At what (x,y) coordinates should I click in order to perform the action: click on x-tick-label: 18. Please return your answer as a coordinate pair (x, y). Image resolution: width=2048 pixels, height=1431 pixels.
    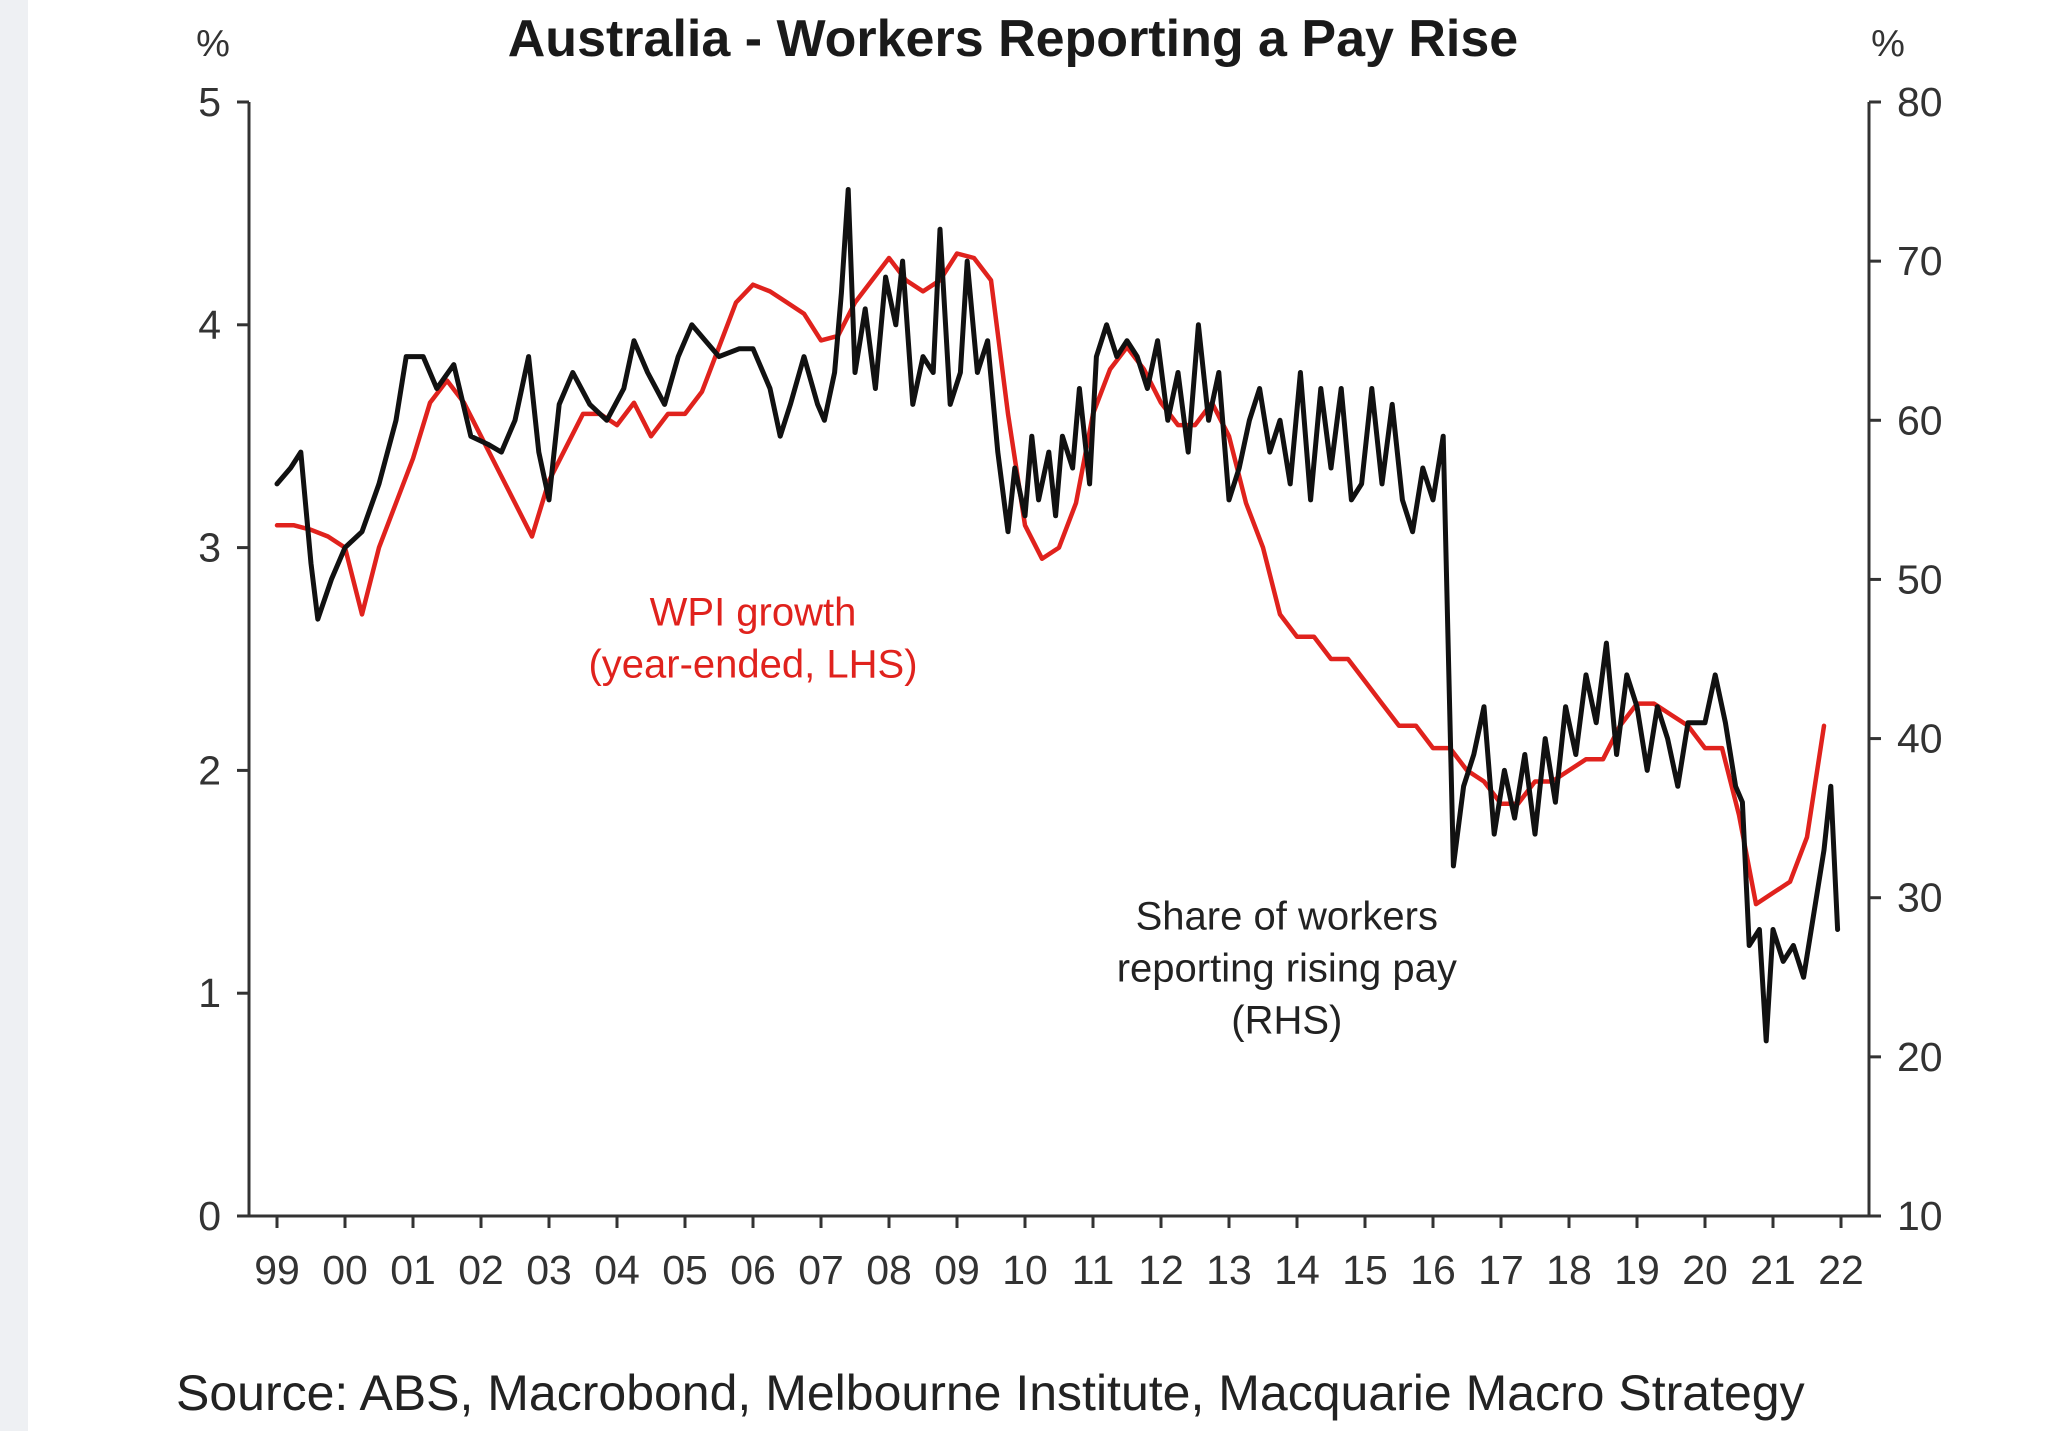
    Looking at the image, I should click on (1569, 1270).